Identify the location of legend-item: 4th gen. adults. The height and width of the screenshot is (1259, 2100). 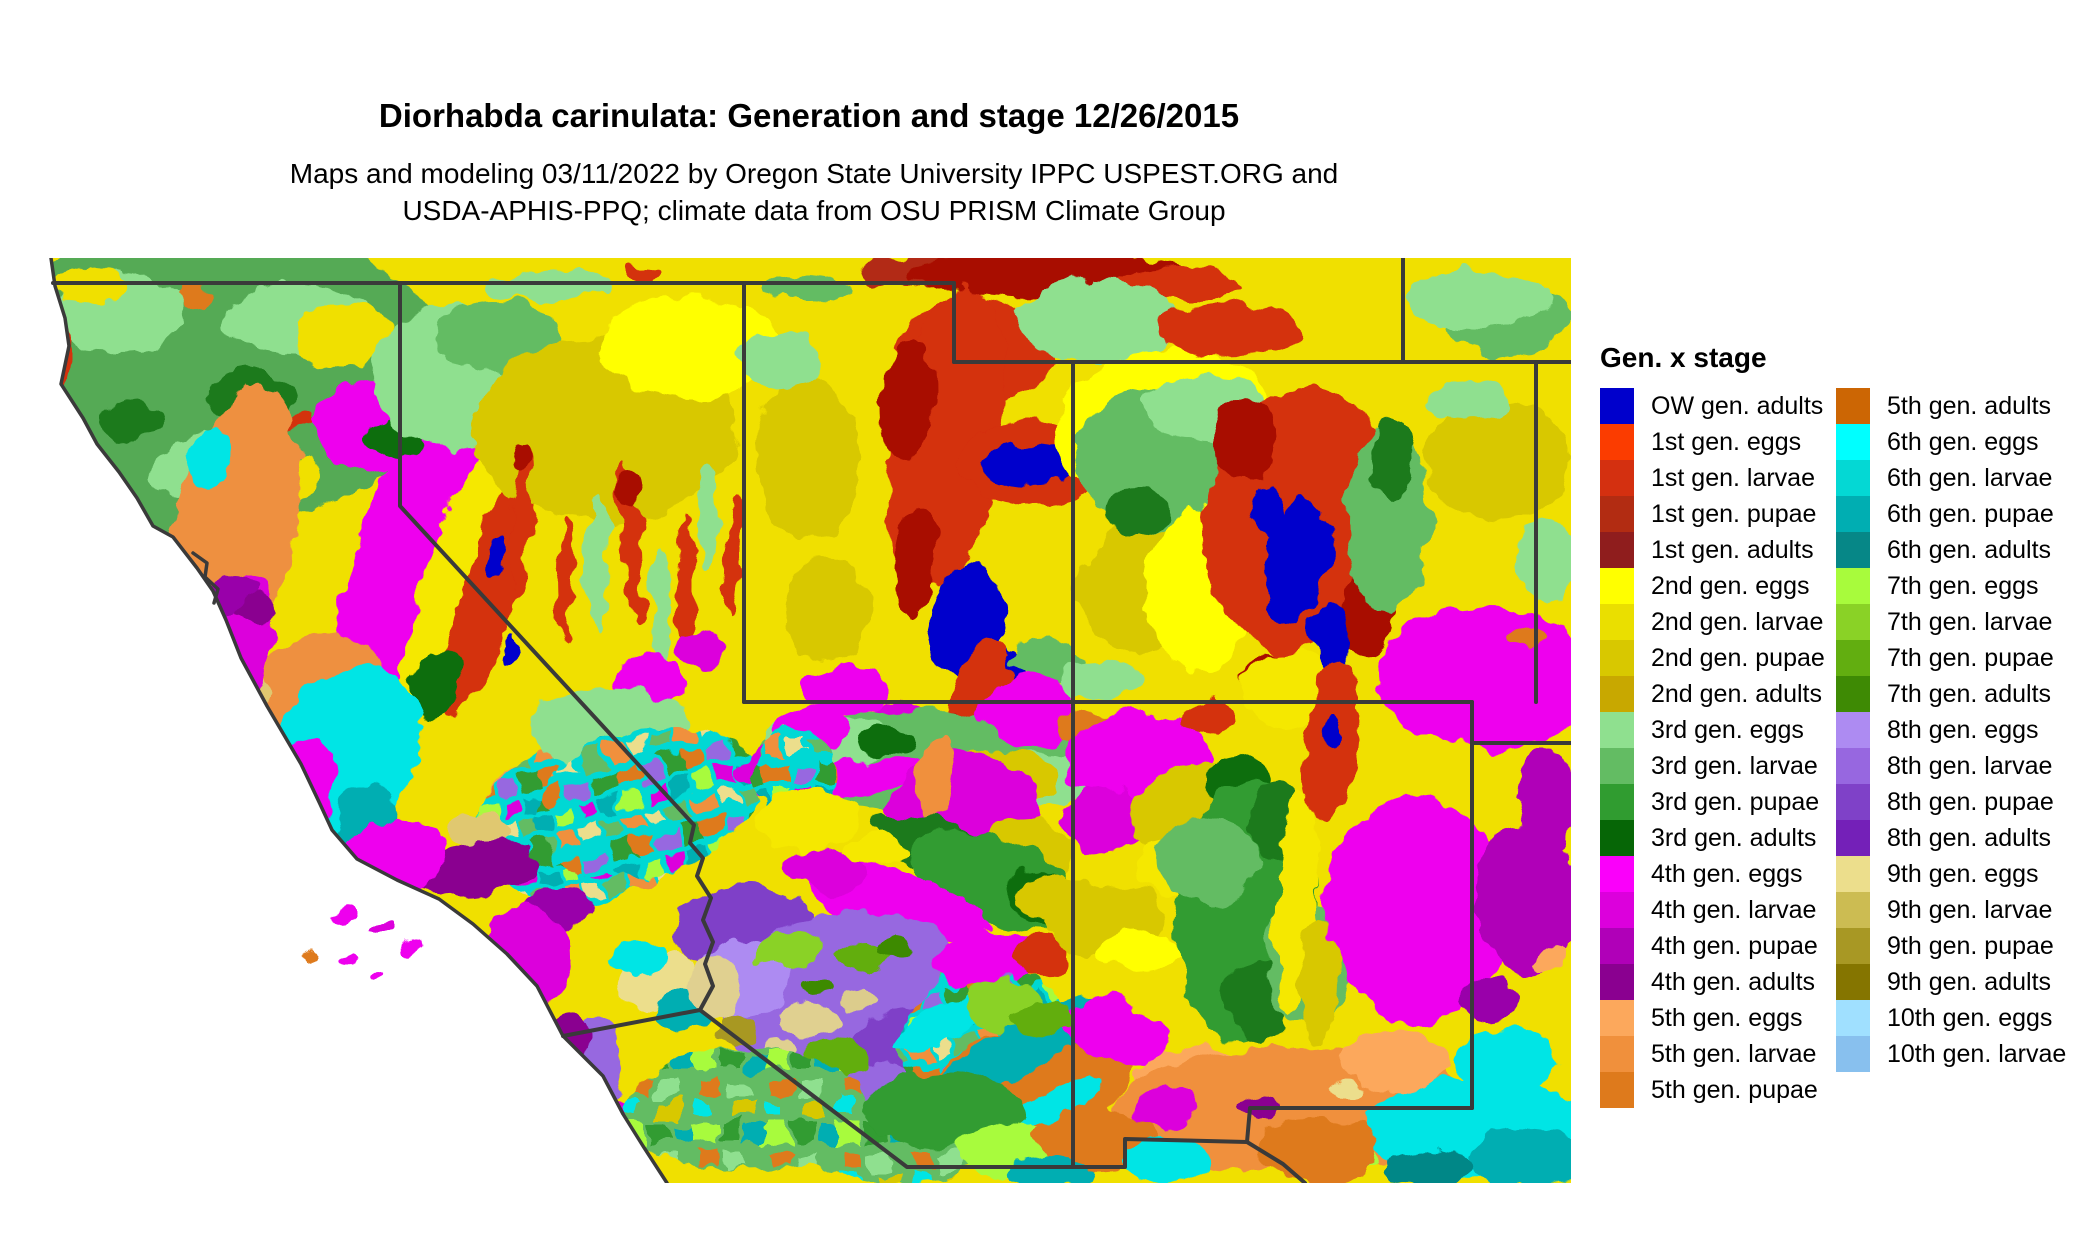
(1712, 982).